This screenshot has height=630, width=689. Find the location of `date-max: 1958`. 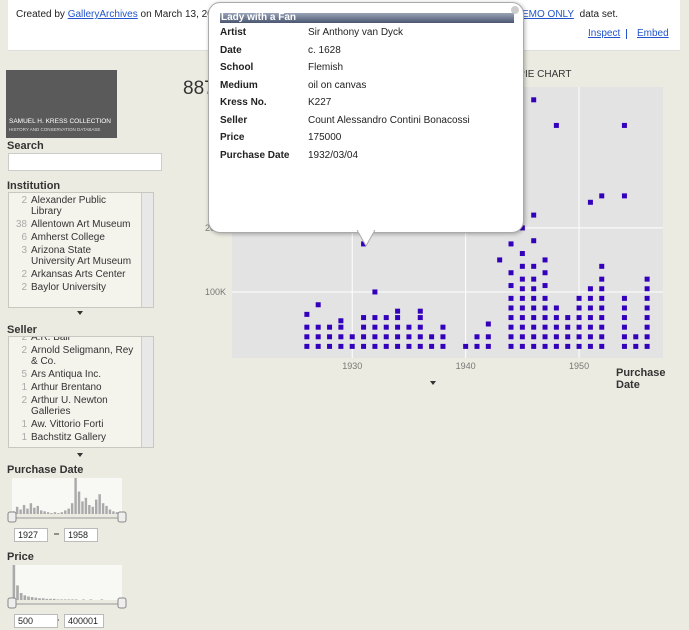

date-max: 1958 is located at coordinates (81, 535).